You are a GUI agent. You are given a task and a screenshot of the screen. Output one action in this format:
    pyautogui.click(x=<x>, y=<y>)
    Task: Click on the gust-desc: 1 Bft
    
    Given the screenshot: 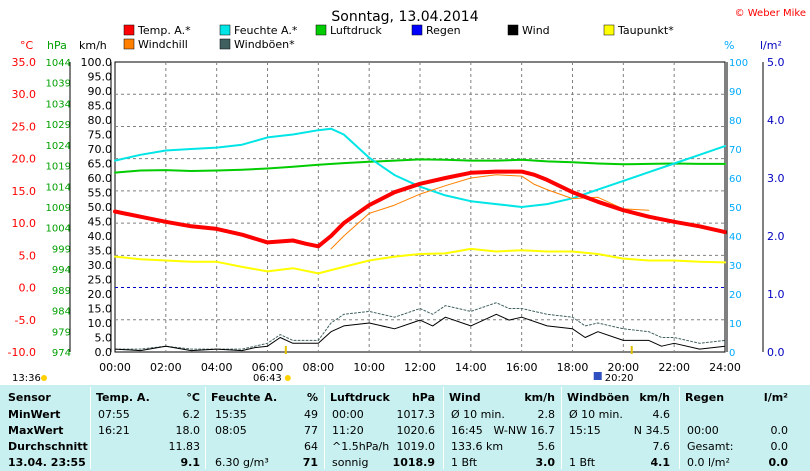 What is the action you would take?
    pyautogui.click(x=582, y=462)
    